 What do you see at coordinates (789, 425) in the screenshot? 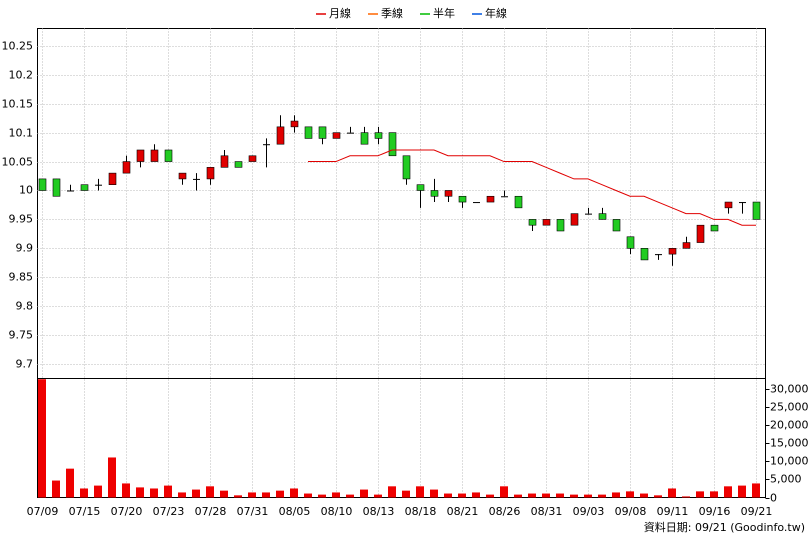
I see `y2-tick-label: 20,000` at bounding box center [789, 425].